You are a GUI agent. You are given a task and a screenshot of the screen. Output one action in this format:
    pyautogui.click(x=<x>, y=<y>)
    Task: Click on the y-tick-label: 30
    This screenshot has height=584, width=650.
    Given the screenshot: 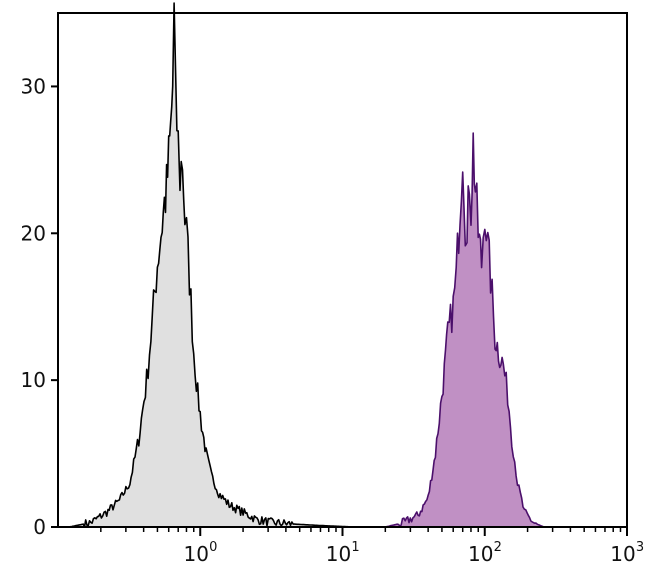 What is the action you would take?
    pyautogui.click(x=33, y=86)
    